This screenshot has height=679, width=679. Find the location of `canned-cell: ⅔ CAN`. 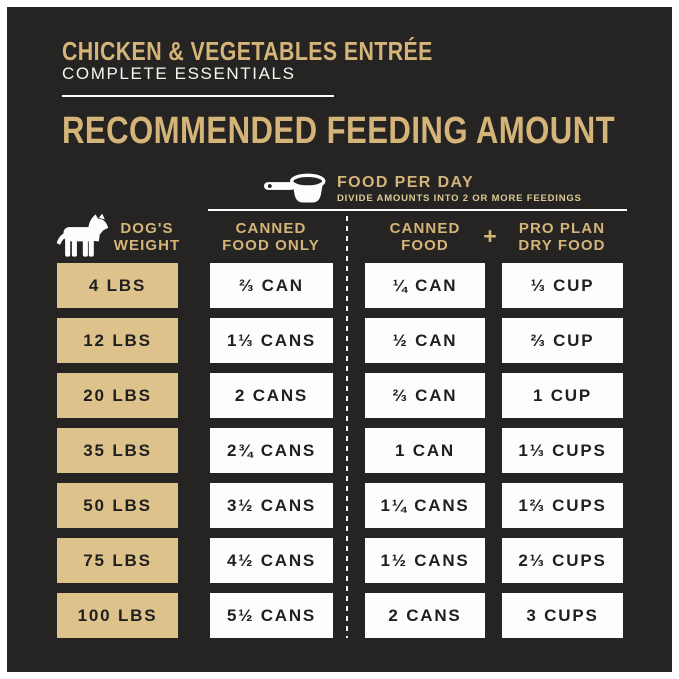

canned-cell: ⅔ CAN is located at coordinates (425, 395).